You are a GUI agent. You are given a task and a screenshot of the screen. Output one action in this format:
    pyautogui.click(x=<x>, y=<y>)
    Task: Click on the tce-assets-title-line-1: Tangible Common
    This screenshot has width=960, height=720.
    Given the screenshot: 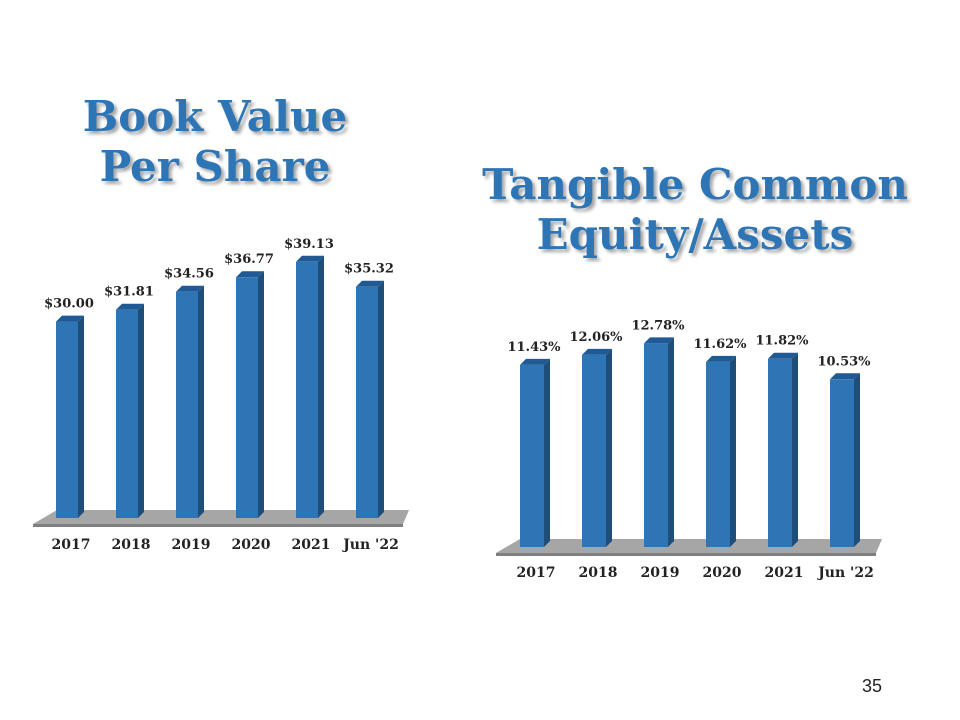 What is the action you would take?
    pyautogui.click(x=695, y=184)
    